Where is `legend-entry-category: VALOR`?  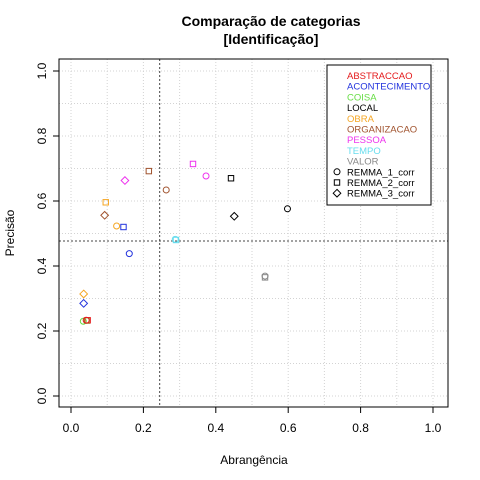
legend-entry-category: VALOR is located at coordinates (363, 162).